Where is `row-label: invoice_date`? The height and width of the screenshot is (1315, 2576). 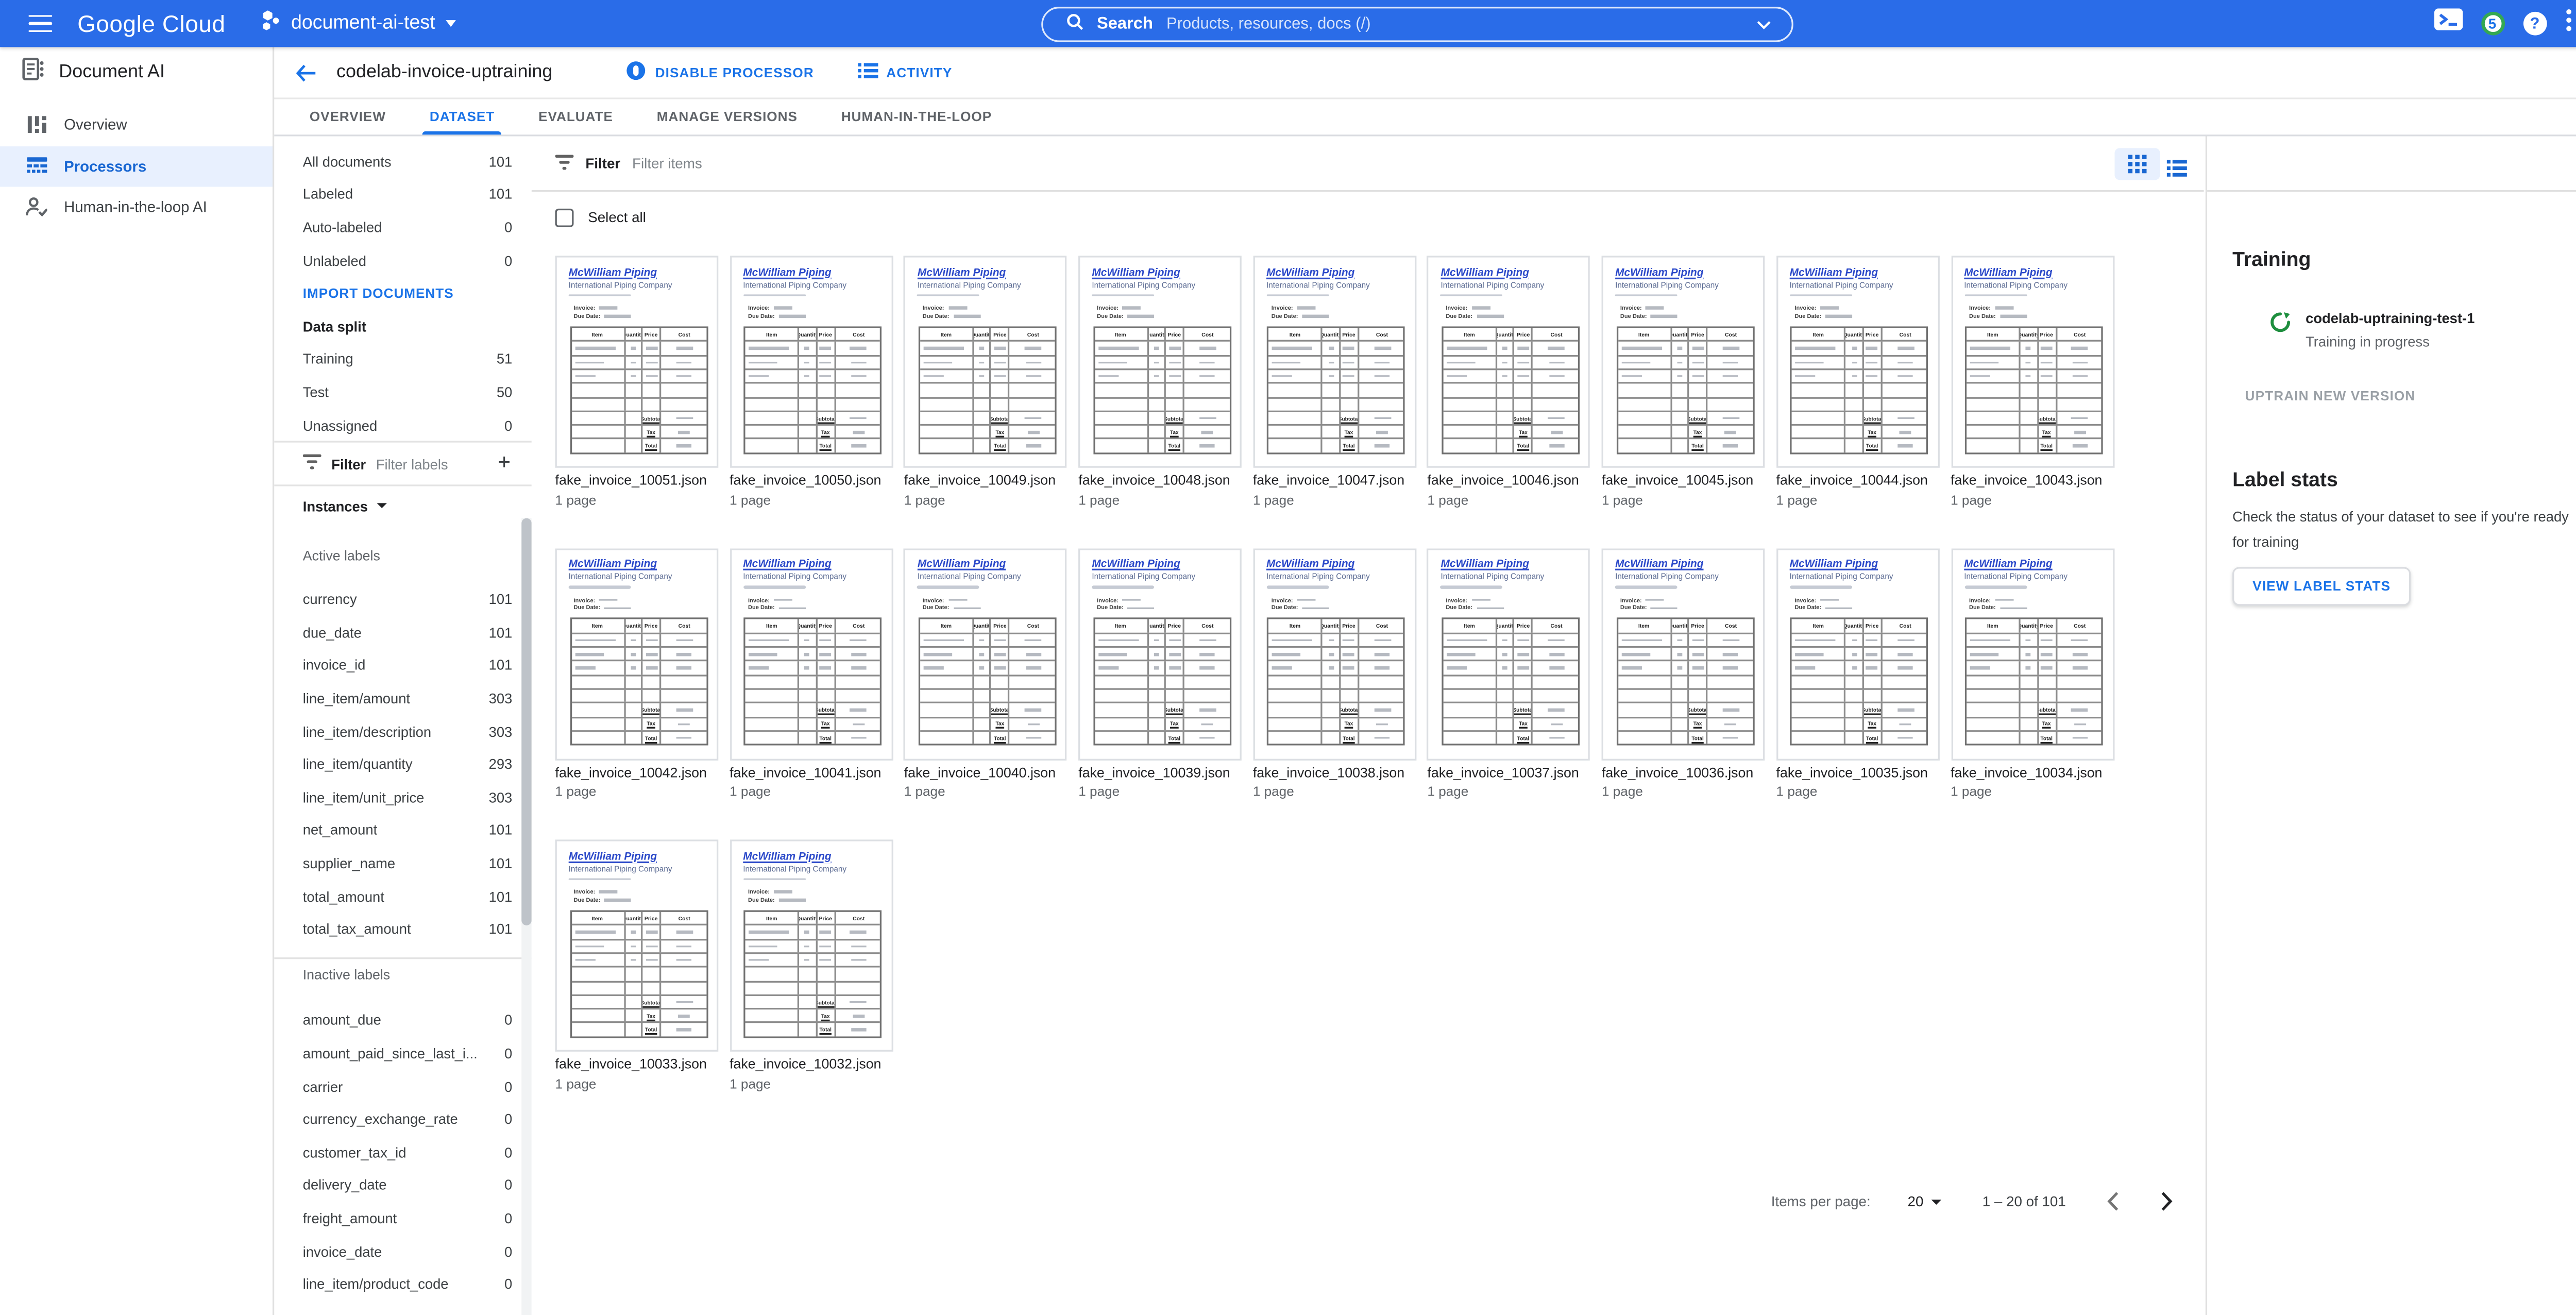 row-label: invoice_date is located at coordinates (342, 1251).